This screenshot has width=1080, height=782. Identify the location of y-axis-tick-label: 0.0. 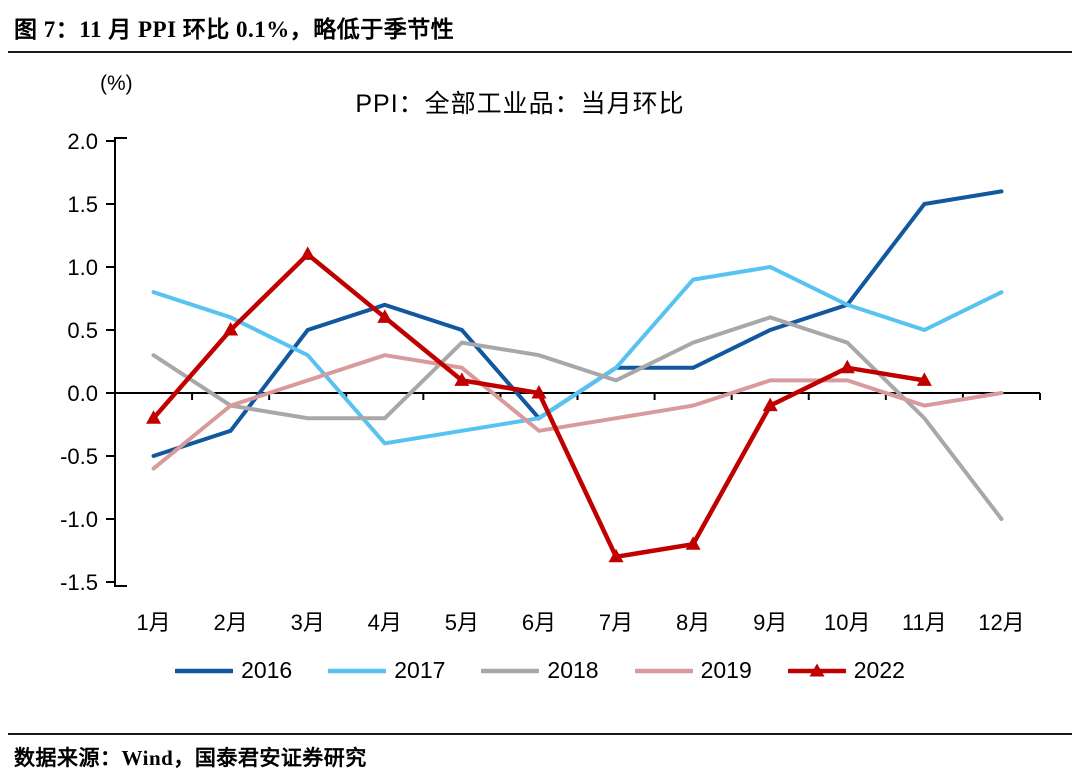
(82, 393).